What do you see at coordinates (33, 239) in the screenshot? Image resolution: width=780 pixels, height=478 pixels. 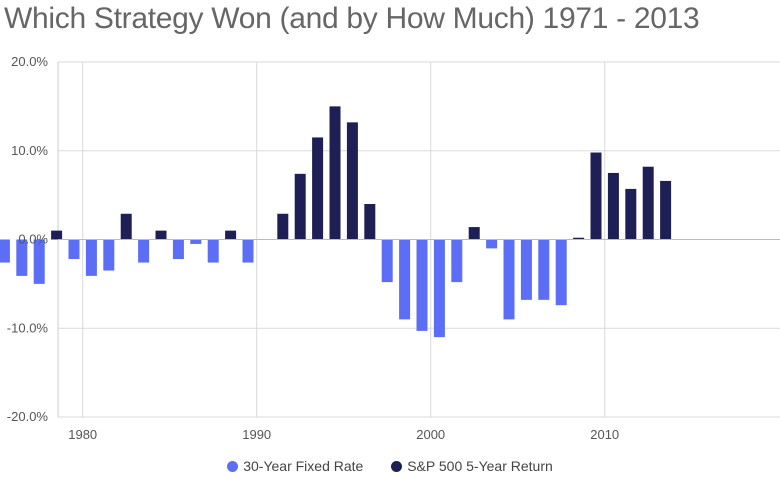 I see `y-tick-label: 0.0%` at bounding box center [33, 239].